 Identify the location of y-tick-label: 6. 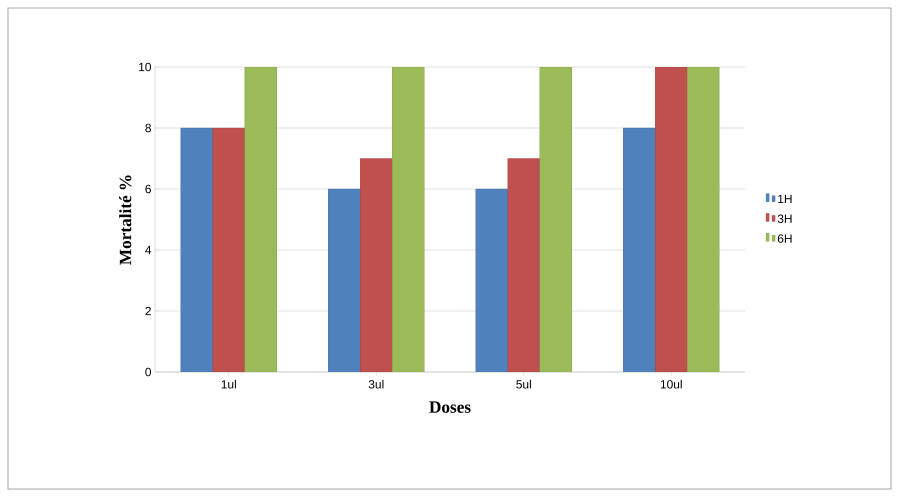
(148, 189).